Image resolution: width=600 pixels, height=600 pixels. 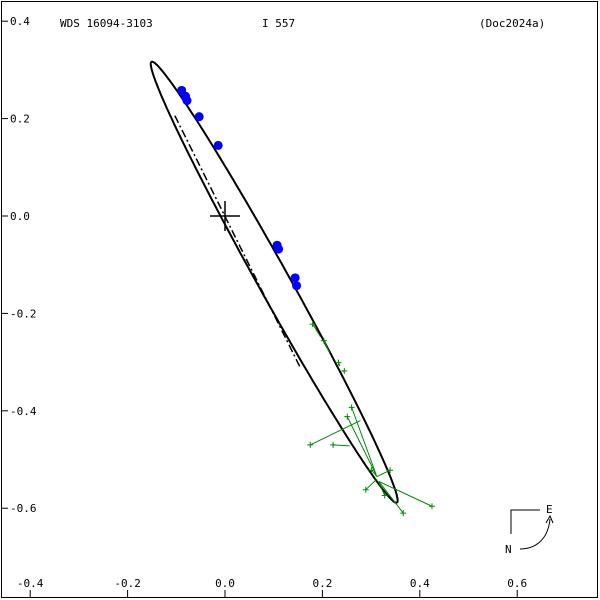 What do you see at coordinates (20, 119) in the screenshot?
I see `y-tick-label-1: 0.2` at bounding box center [20, 119].